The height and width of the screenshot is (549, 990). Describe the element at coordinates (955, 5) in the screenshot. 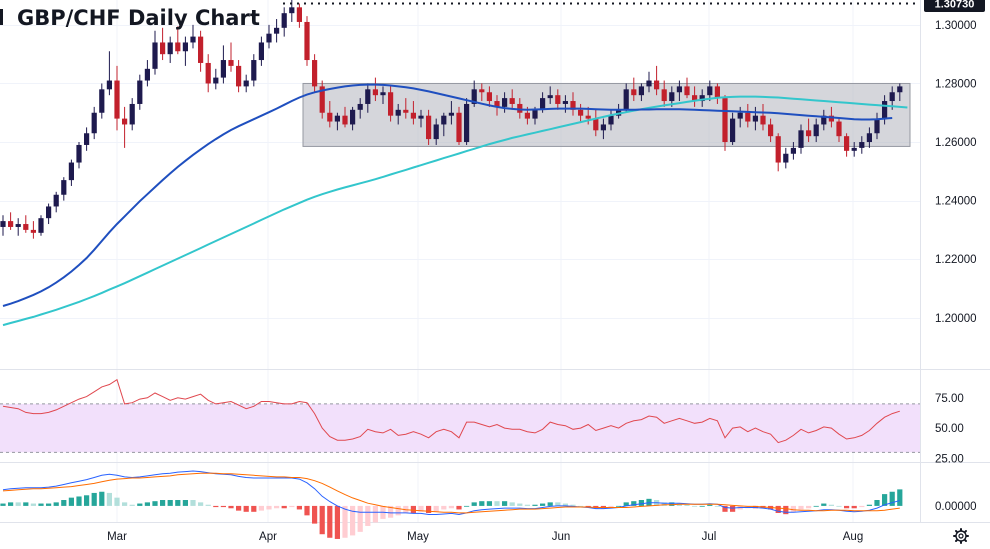

I see `last-price-tag-text: 1.30730` at that location.